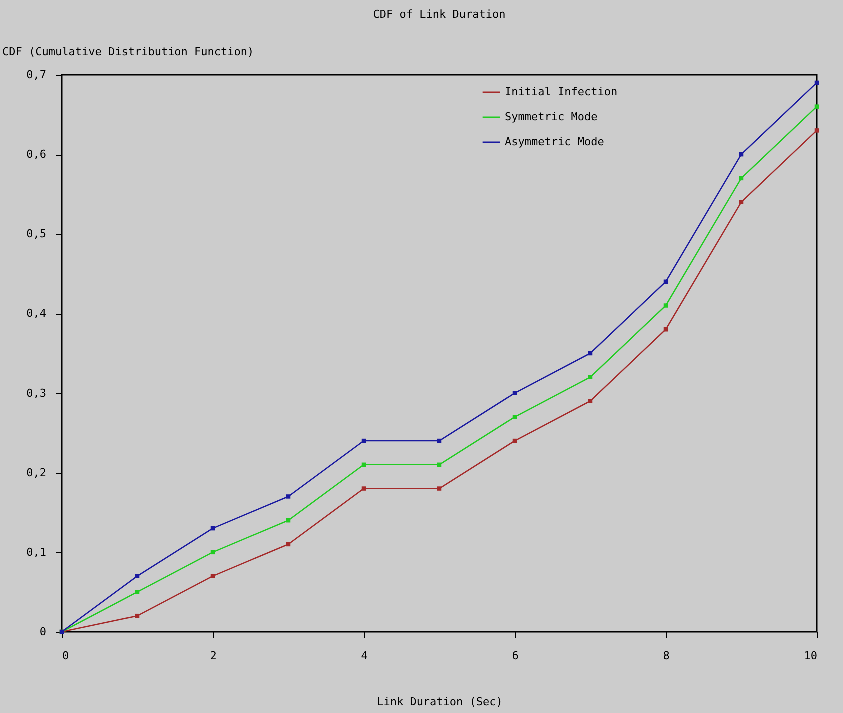  What do you see at coordinates (440, 702) in the screenshot?
I see `x-axis-title: Link Duration (Sec)` at bounding box center [440, 702].